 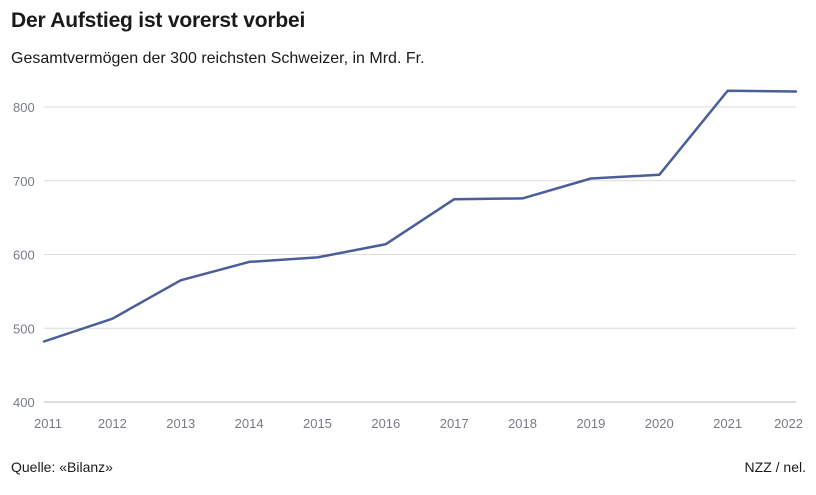 What do you see at coordinates (249, 423) in the screenshot?
I see `x-tick-label-2014: 2014` at bounding box center [249, 423].